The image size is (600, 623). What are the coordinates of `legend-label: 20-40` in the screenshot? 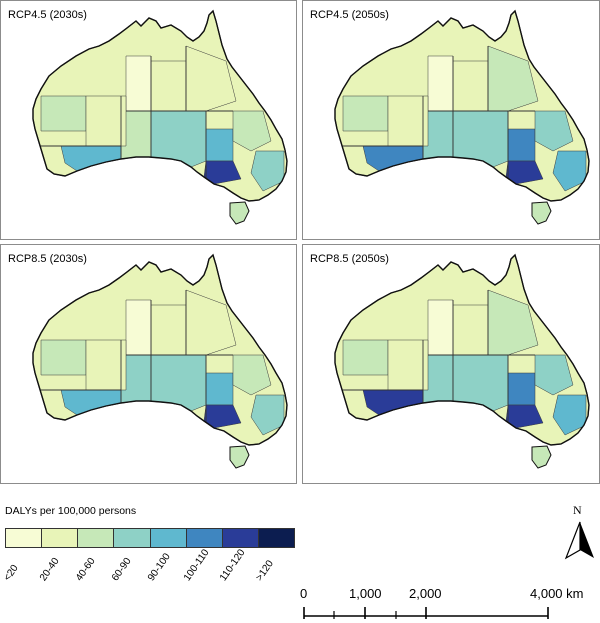 It's located at (49, 569).